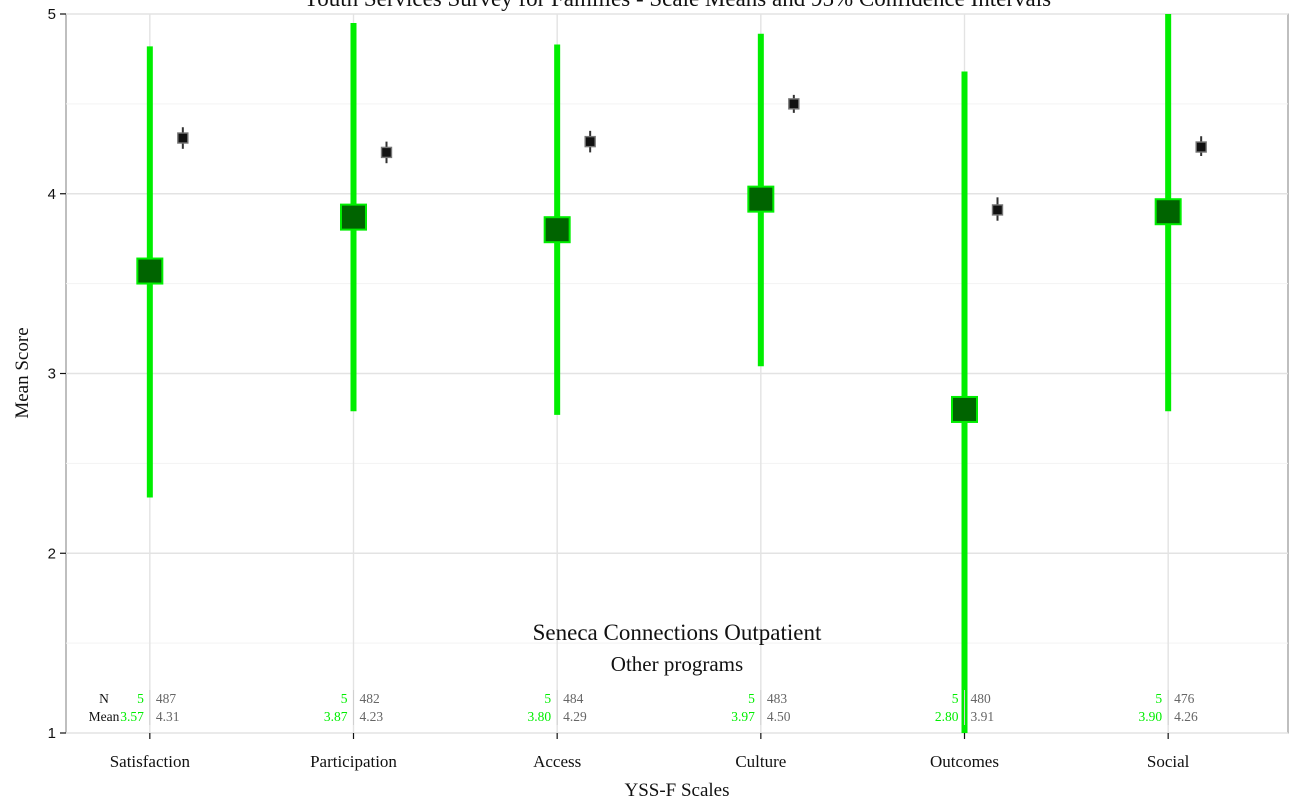  Describe the element at coordinates (1168, 761) in the screenshot. I see `x-tick-label: Social` at that location.